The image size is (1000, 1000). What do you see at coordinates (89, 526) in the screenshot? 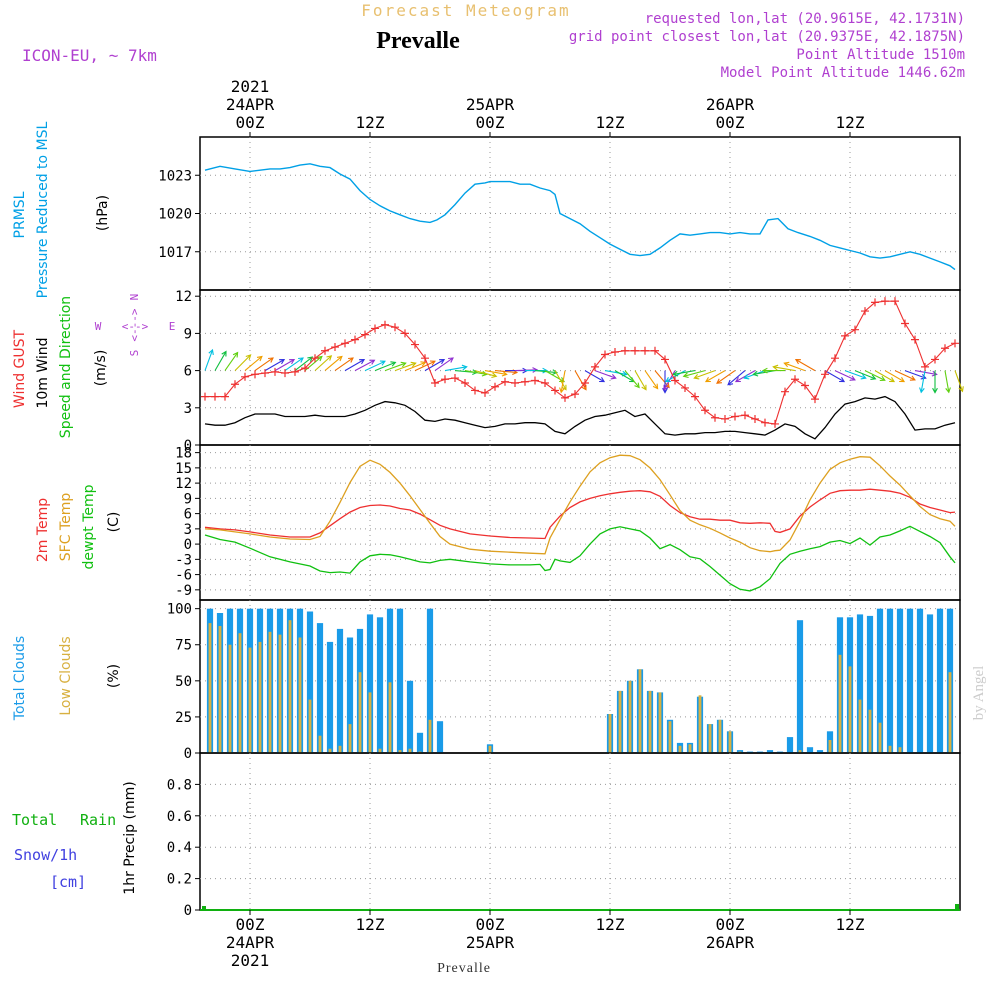
I see `dewpt-label: dewpt Temp` at bounding box center [89, 526].